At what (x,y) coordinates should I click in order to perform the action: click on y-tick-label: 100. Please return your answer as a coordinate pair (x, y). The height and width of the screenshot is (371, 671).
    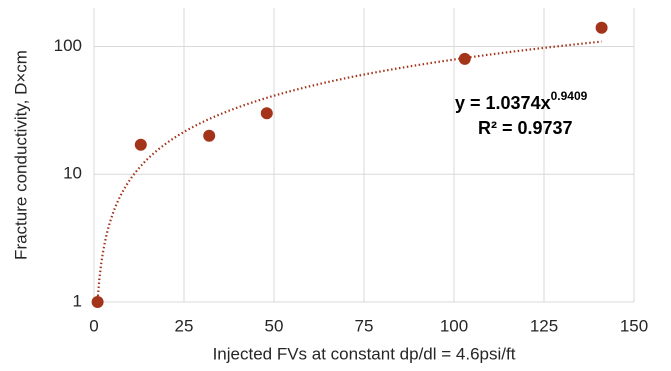
    Looking at the image, I should click on (68, 45).